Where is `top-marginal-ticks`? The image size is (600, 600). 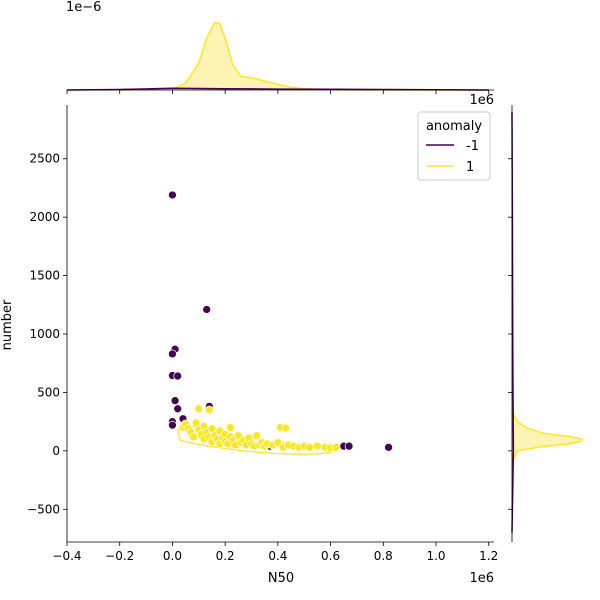
top-marginal-ticks is located at coordinates (278, 92).